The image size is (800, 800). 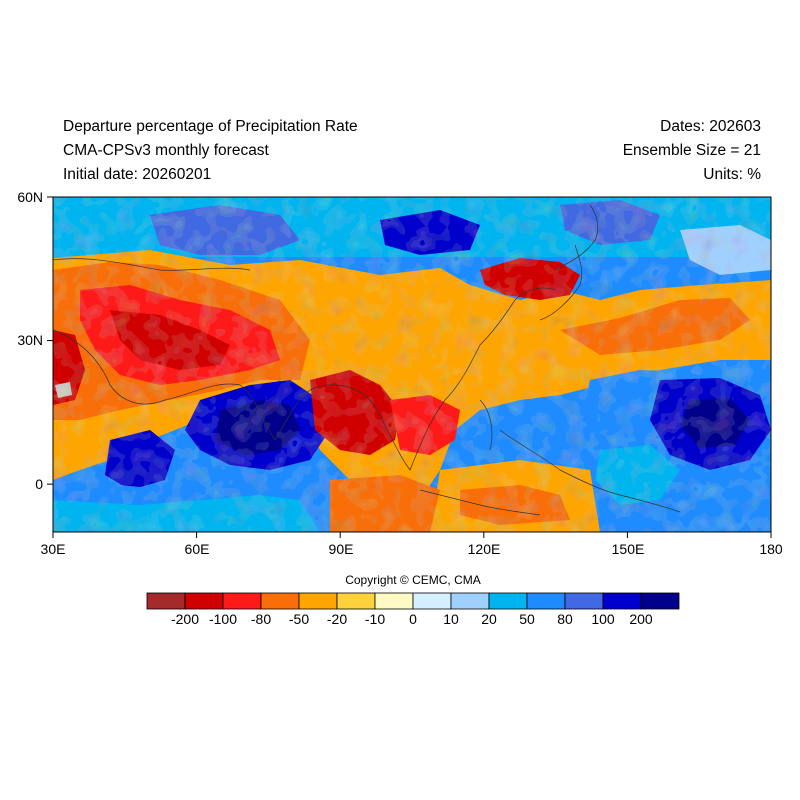 I want to click on ensemble-size-label: Ensemble Size = 21, so click(x=691, y=150).